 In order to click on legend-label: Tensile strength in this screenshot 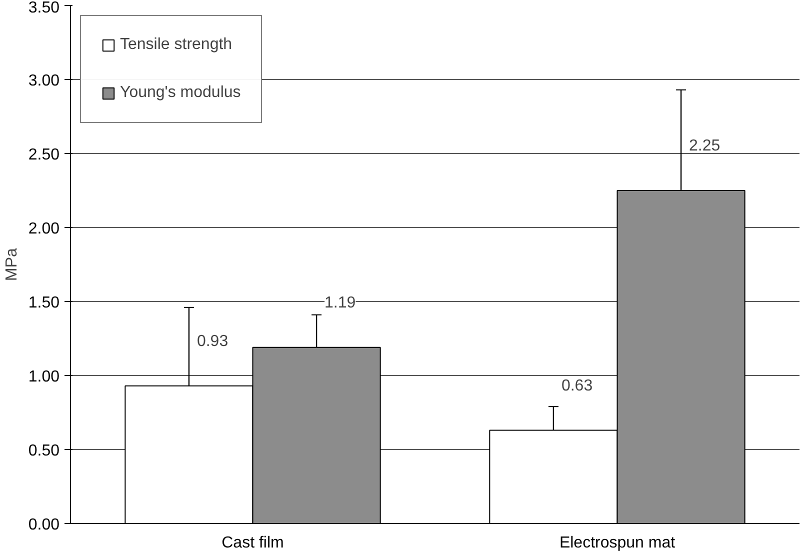, I will do `click(176, 45)`.